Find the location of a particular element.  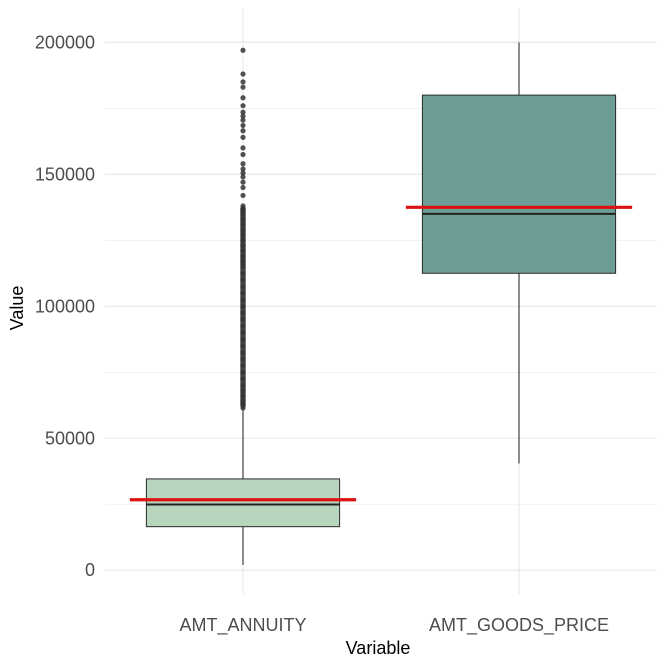

outlier-dense-band is located at coordinates (243, 306).